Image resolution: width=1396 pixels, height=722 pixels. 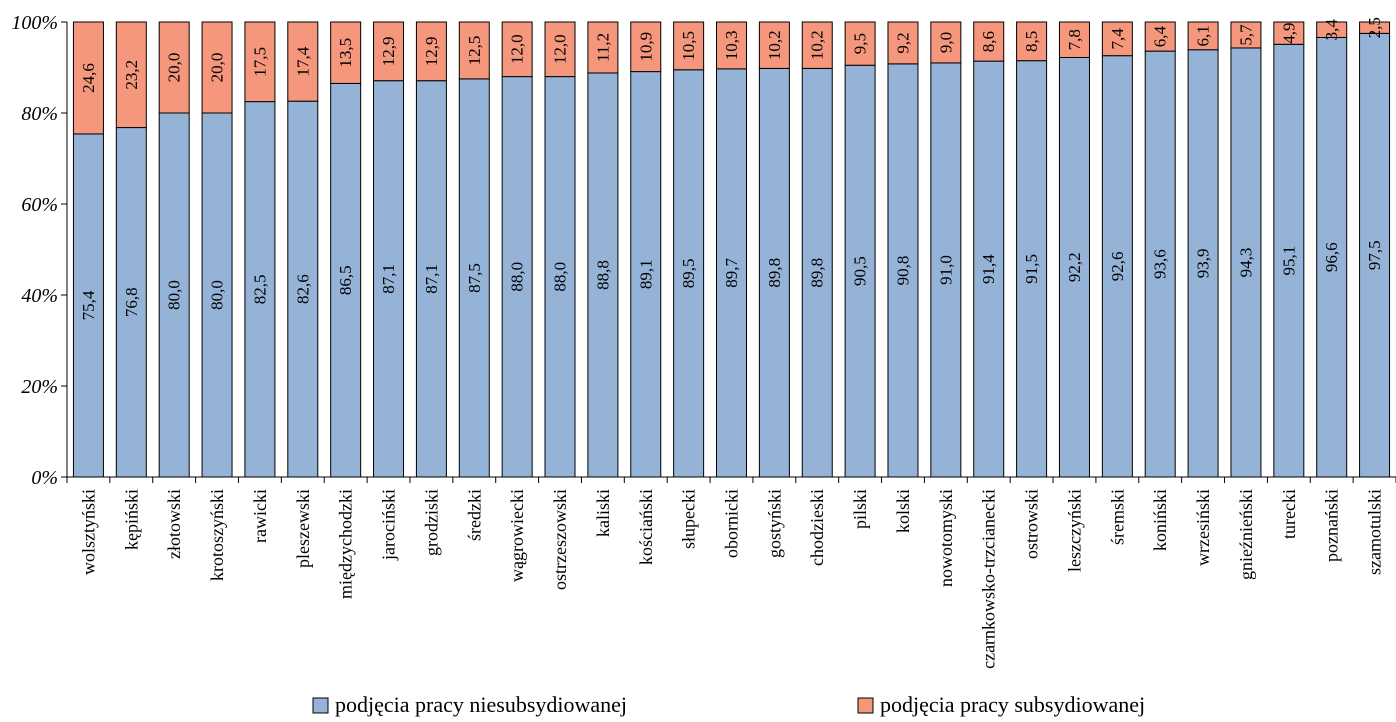 What do you see at coordinates (1117, 517) in the screenshot?
I see `category-label: śremski` at bounding box center [1117, 517].